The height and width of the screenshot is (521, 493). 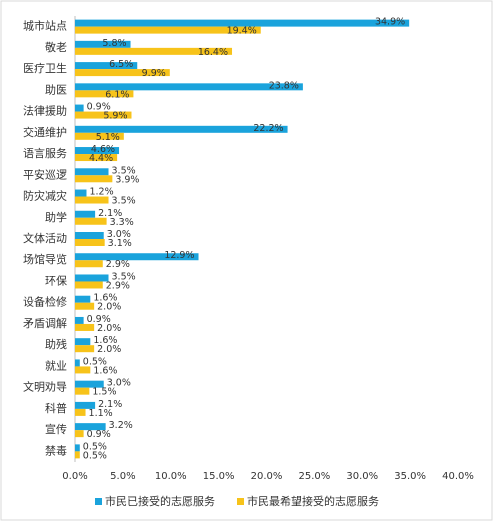 What do you see at coordinates (56, 365) in the screenshot?
I see `y-tick-label: 就业` at bounding box center [56, 365].